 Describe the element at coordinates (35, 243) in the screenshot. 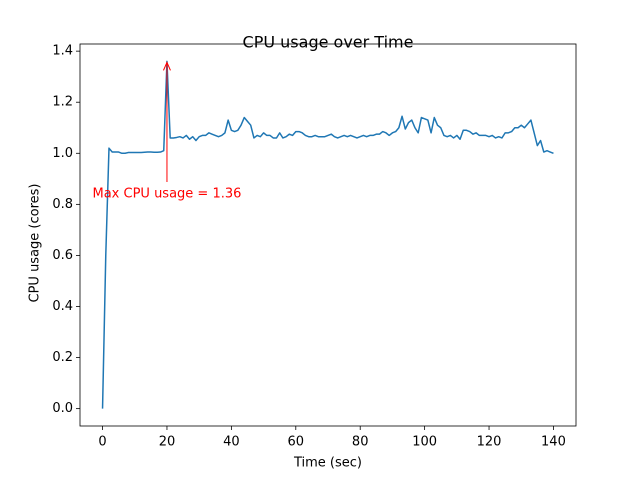

I see `y-axis-label: CPU usage (cores)` at that location.